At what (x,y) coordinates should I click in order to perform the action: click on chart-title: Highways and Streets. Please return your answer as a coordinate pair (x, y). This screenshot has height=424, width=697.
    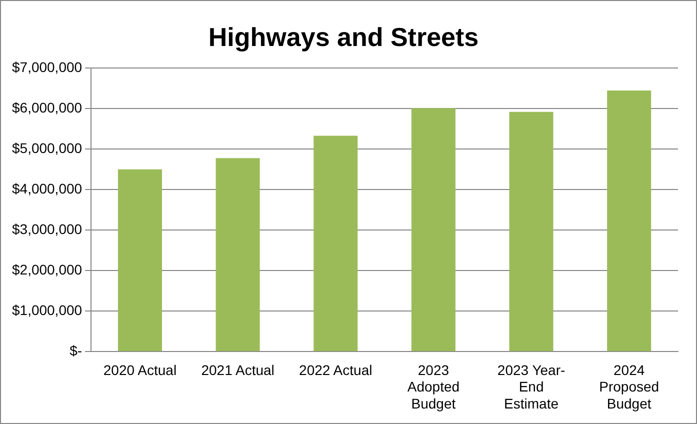
    Looking at the image, I should click on (343, 37).